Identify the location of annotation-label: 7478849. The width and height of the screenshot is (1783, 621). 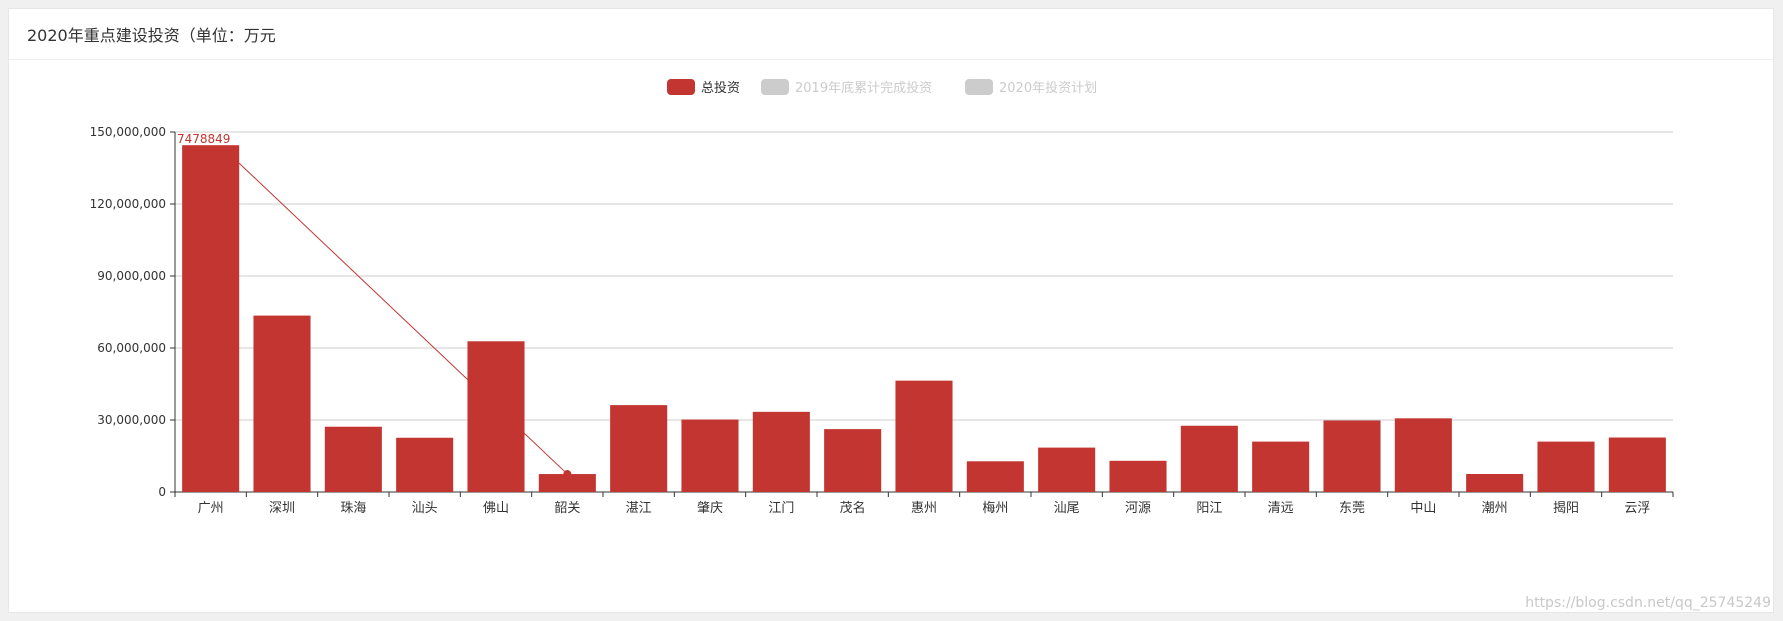
(203, 139).